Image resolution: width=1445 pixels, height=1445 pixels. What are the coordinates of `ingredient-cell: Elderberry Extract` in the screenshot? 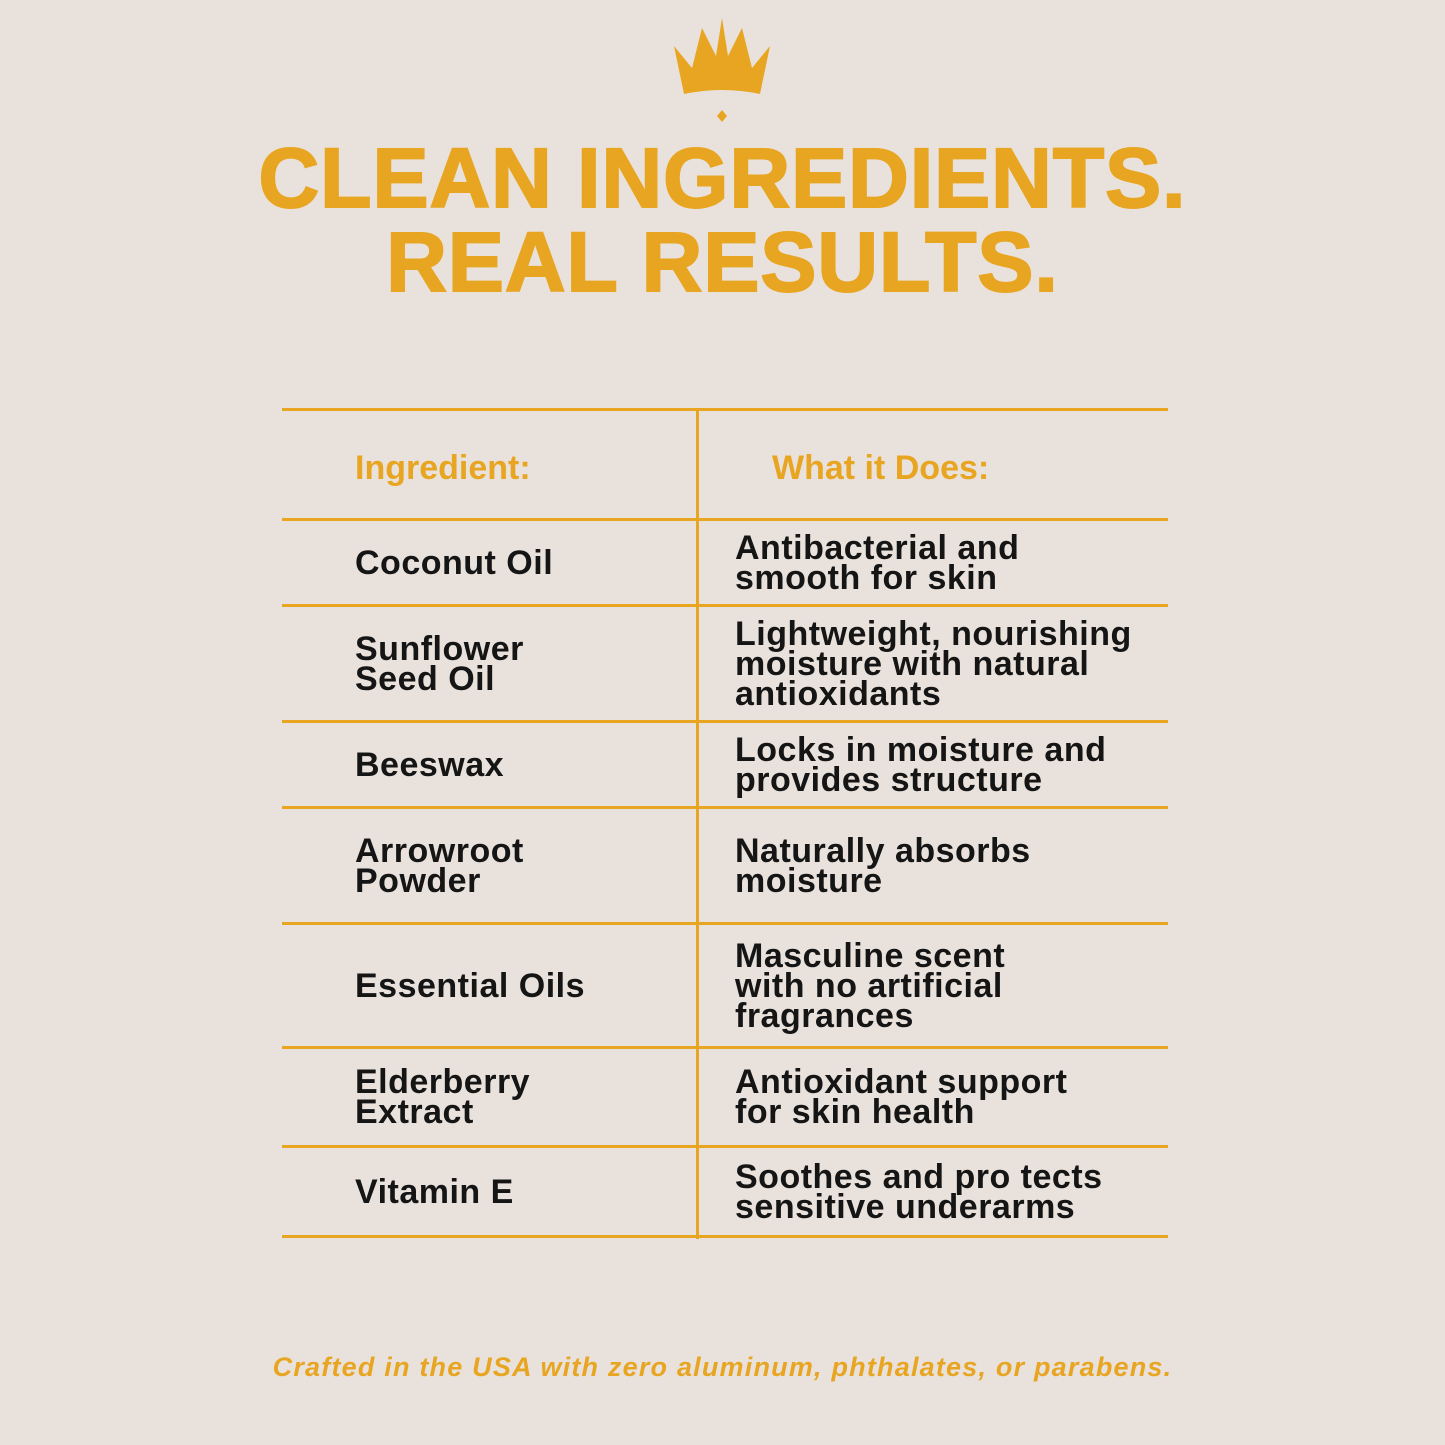 It's located at (443, 1097).